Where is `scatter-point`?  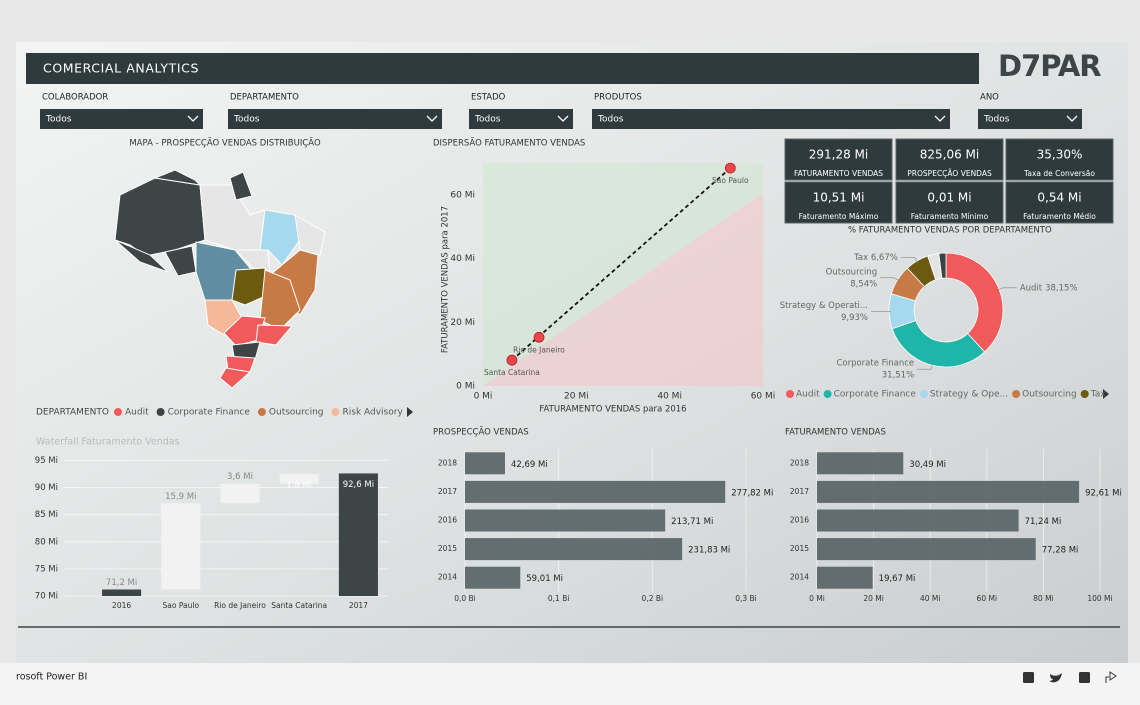
scatter-point is located at coordinates (512, 360).